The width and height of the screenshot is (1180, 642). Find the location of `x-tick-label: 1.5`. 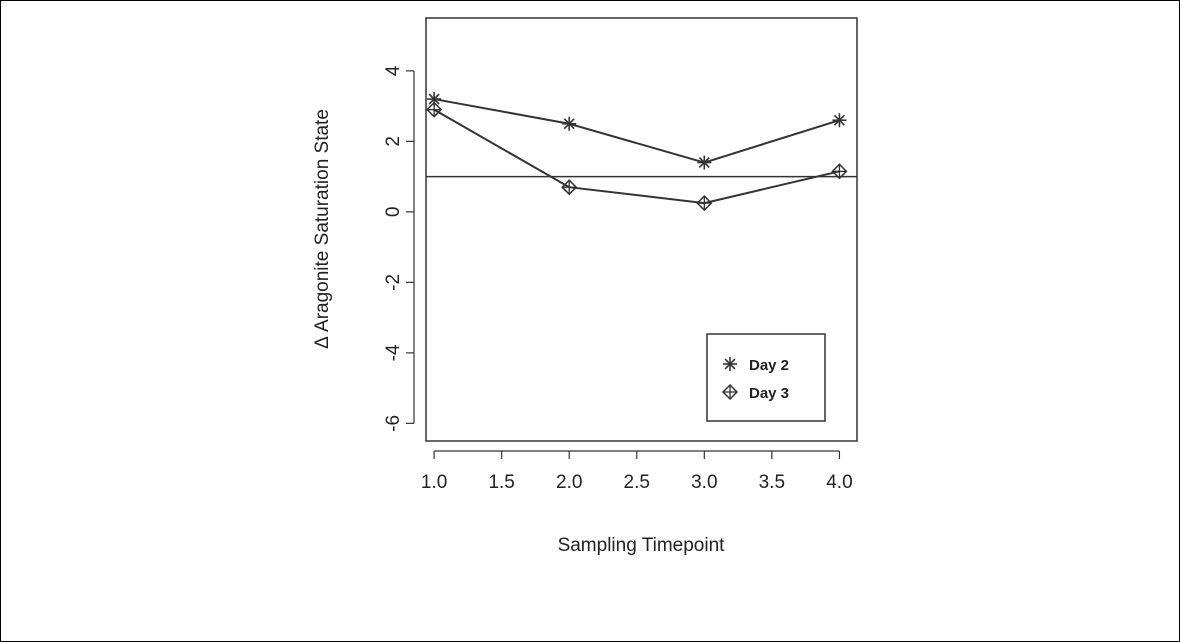

x-tick-label: 1.5 is located at coordinates (501, 482).